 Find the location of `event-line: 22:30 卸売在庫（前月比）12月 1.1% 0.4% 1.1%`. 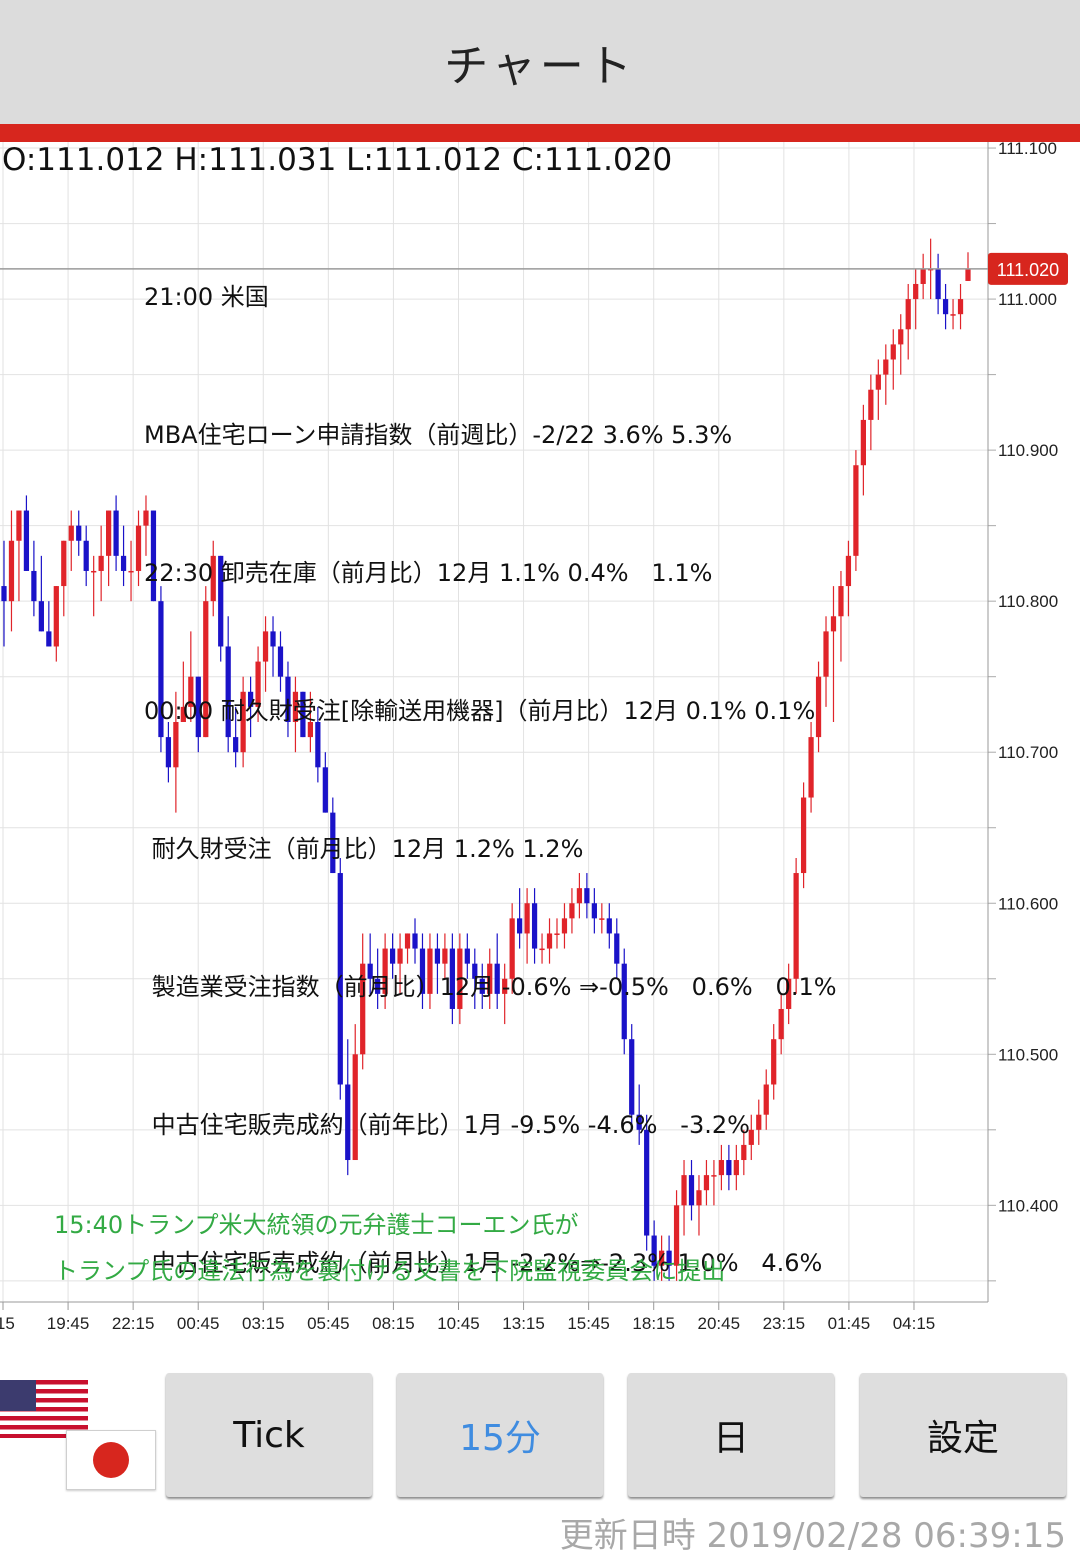

event-line: 22:30 卸売在庫（前月比）12月 1.1% 0.4% 1.1% is located at coordinates (428, 573).